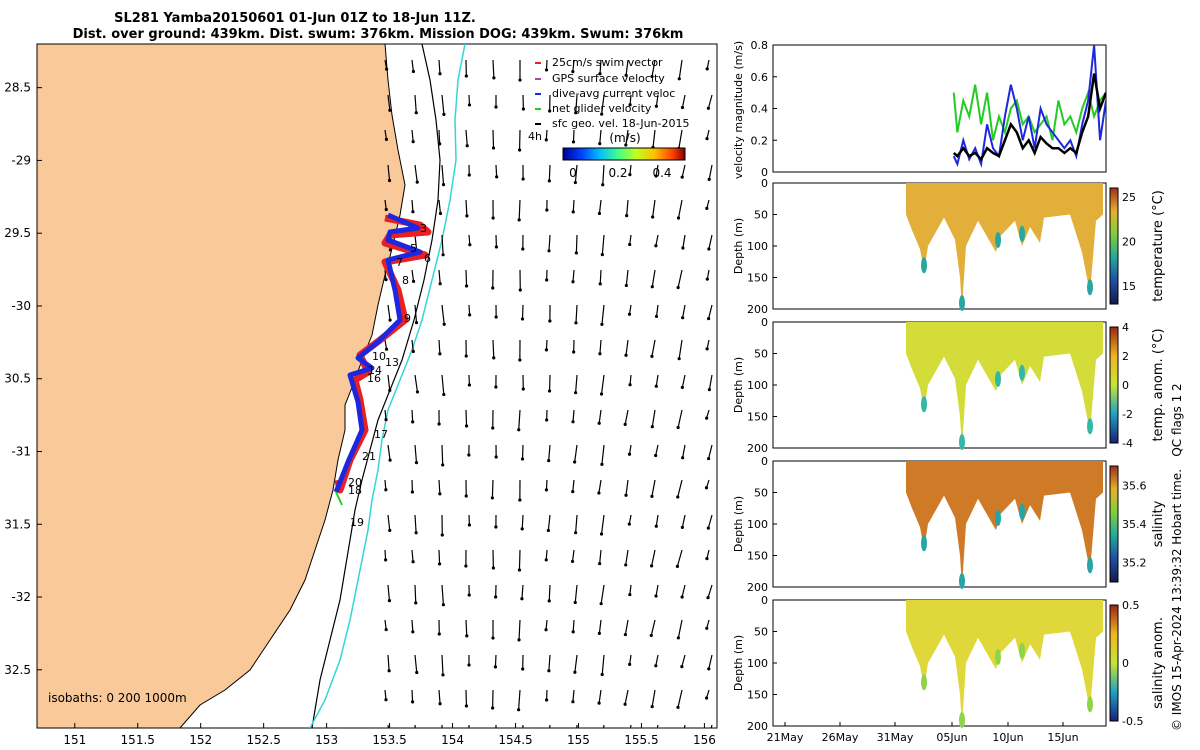  Describe the element at coordinates (761, 215) in the screenshot. I see `section-y-tick-label: 50` at that location.